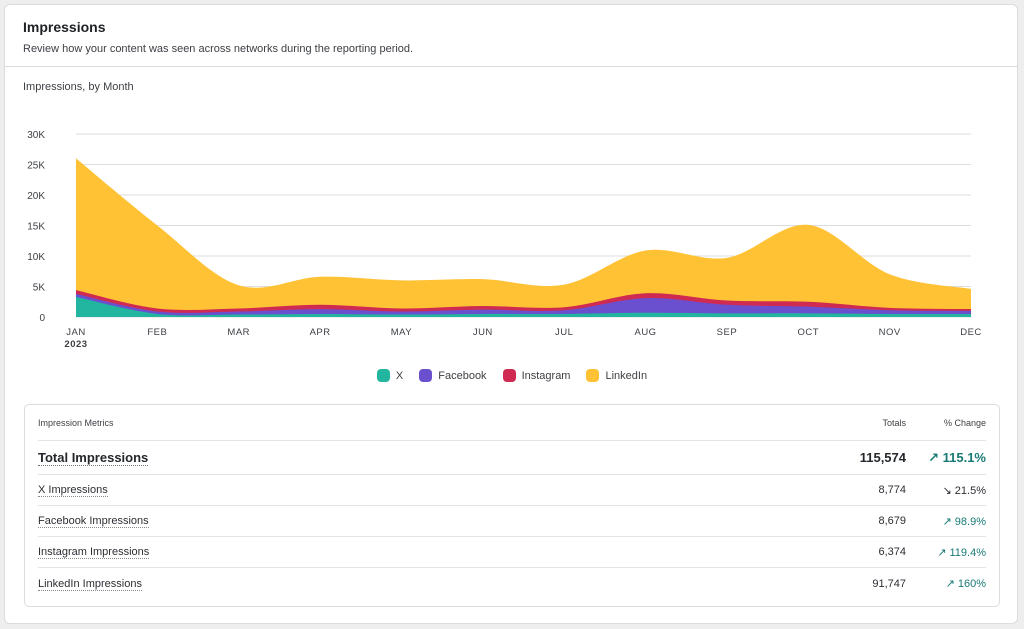  What do you see at coordinates (90, 584) in the screenshot?
I see `linkedin-impressions-label: LinkedIn Impressions` at bounding box center [90, 584].